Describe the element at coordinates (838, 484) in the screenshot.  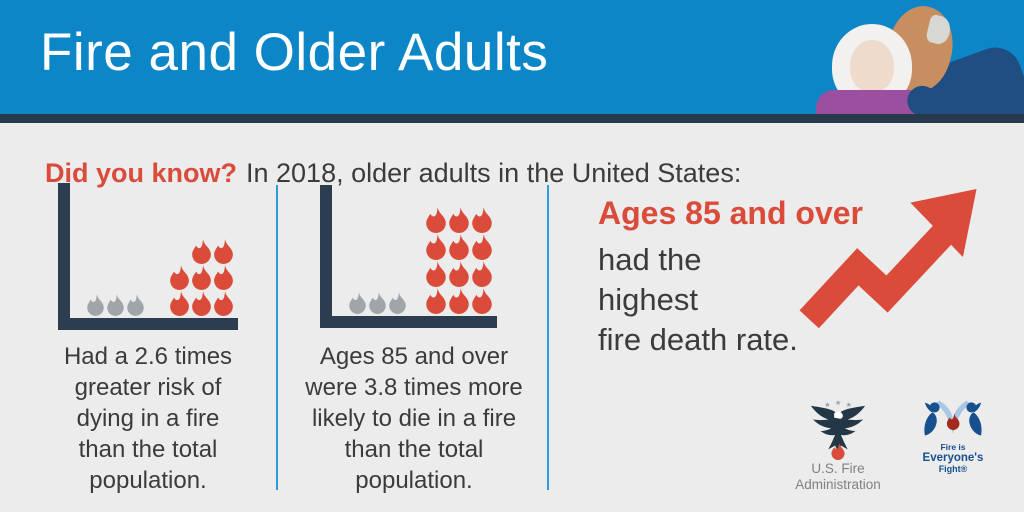
I see `usfa-logo-text: Administration` at that location.